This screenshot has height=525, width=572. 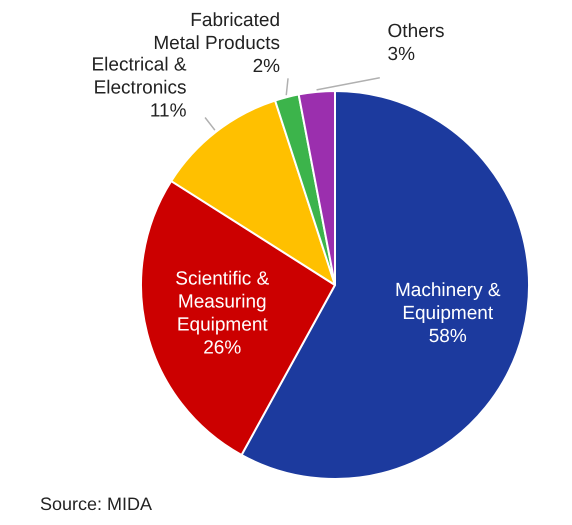 What do you see at coordinates (222, 348) in the screenshot?
I see `data-label: 26%` at bounding box center [222, 348].